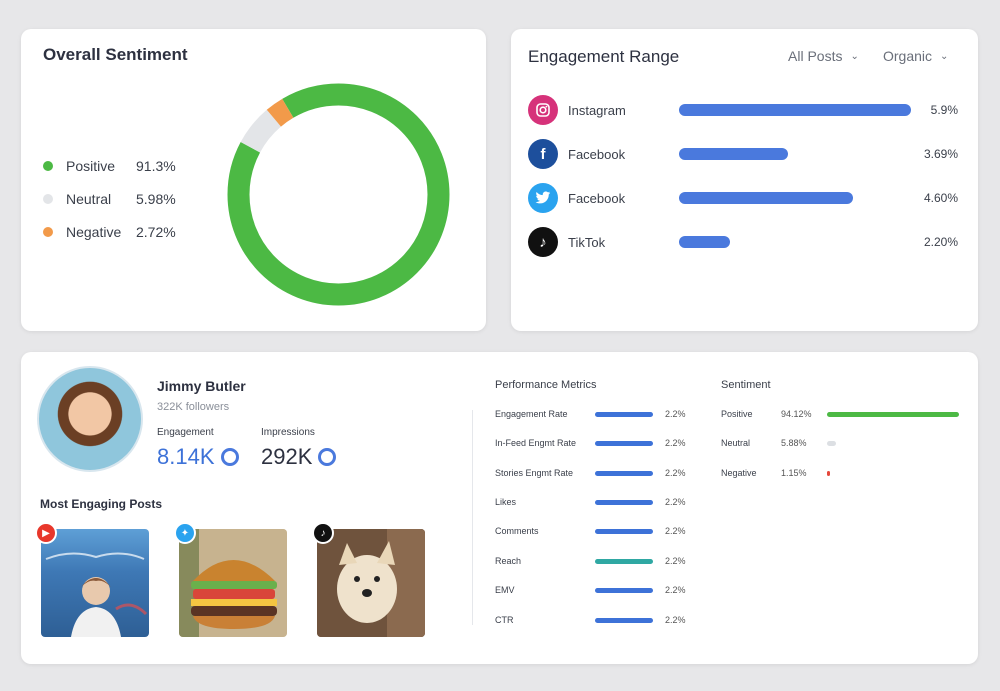  Describe the element at coordinates (91, 165) in the screenshot. I see `legend-label: Positive` at that location.